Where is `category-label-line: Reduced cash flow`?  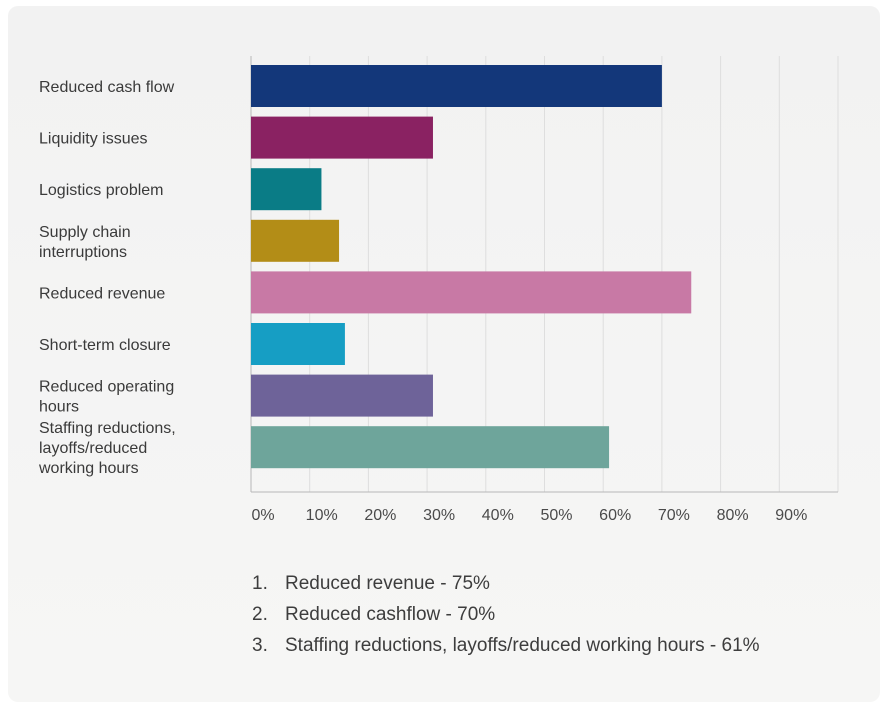
category-label-line: Reduced cash flow is located at coordinates (107, 87).